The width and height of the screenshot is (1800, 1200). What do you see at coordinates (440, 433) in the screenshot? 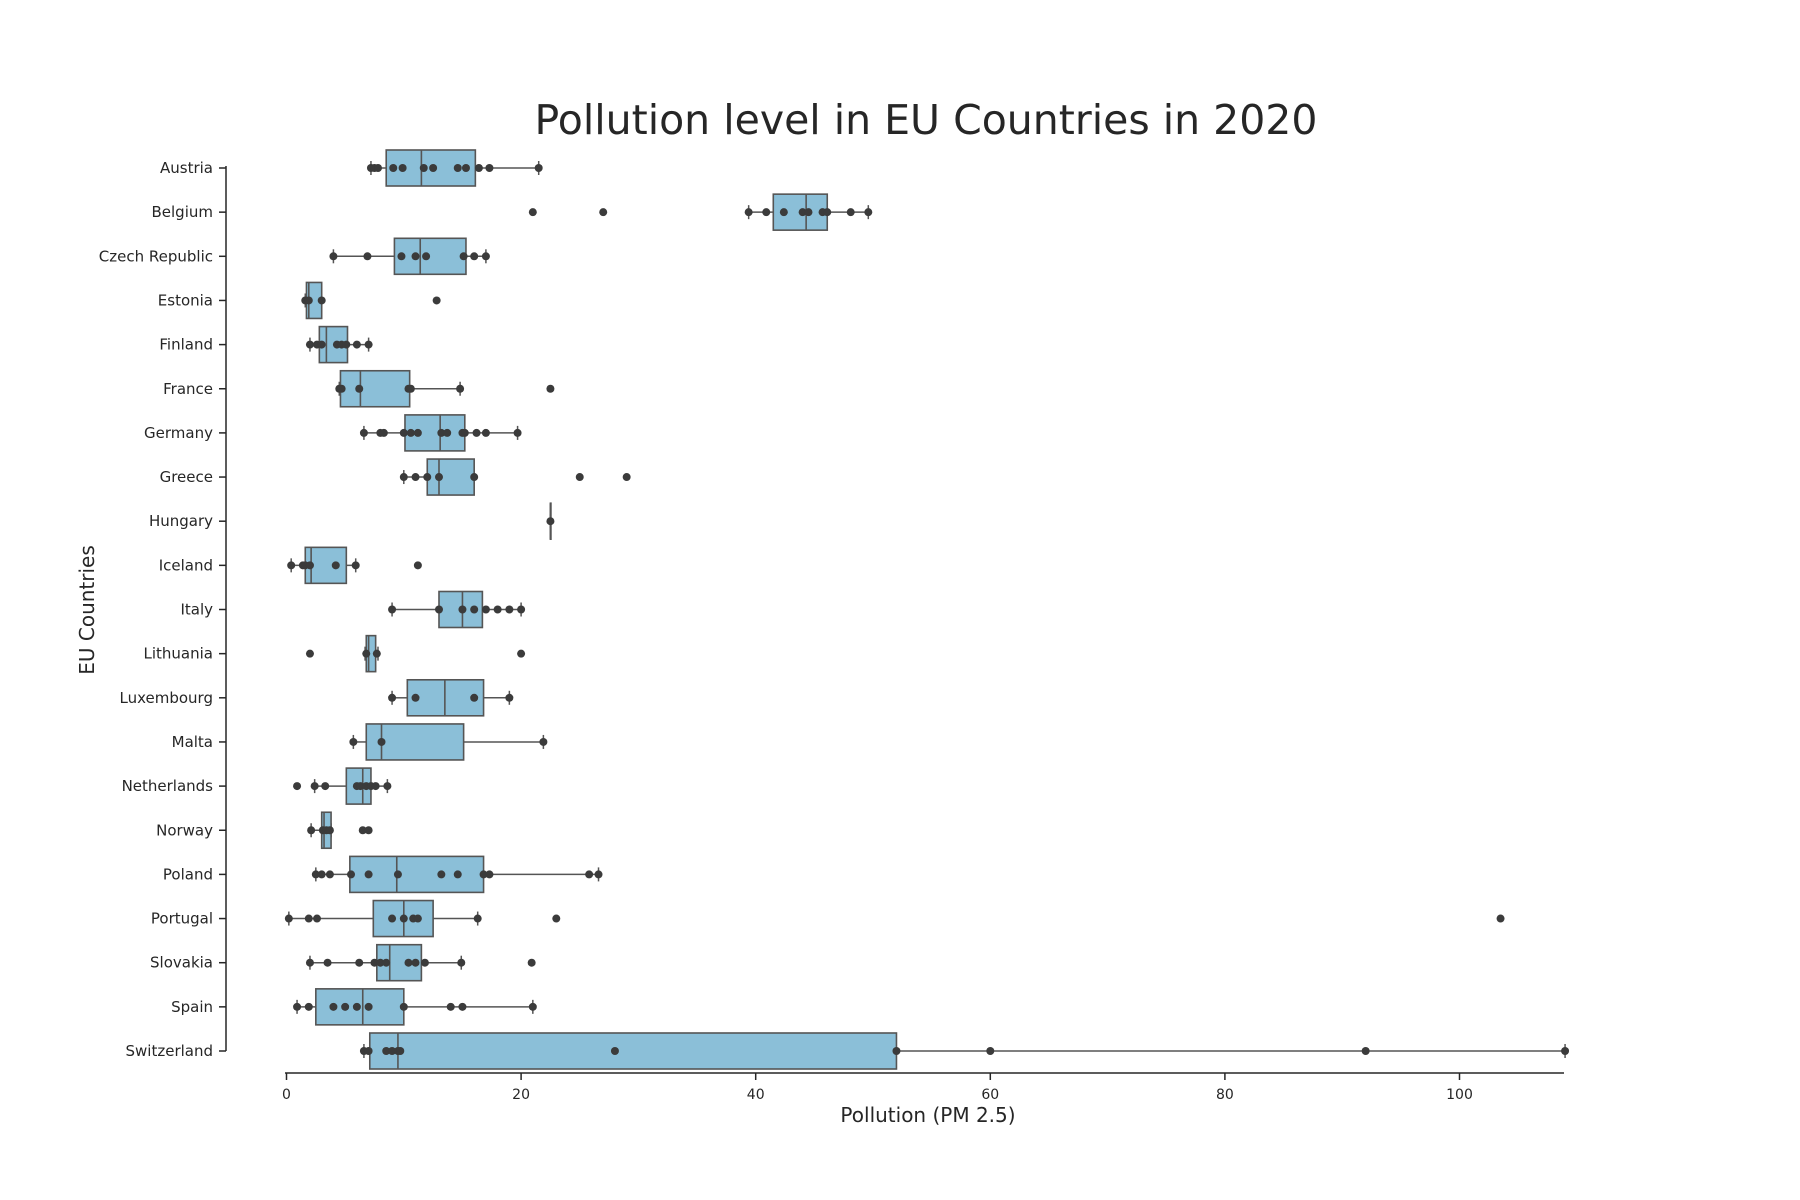
I see `box-group-germany` at bounding box center [440, 433].